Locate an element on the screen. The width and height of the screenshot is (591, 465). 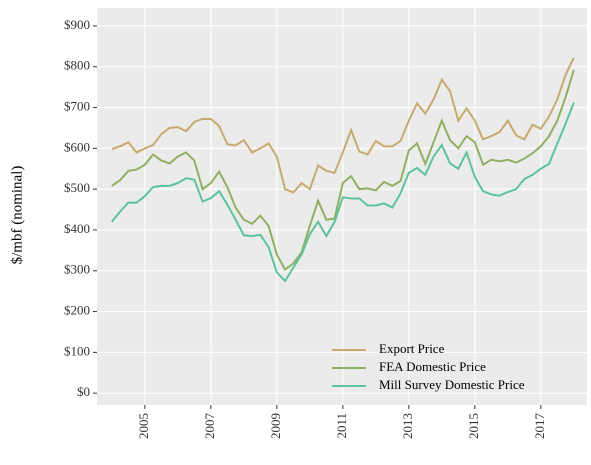
y-tick-label: $0 is located at coordinates (83, 391).